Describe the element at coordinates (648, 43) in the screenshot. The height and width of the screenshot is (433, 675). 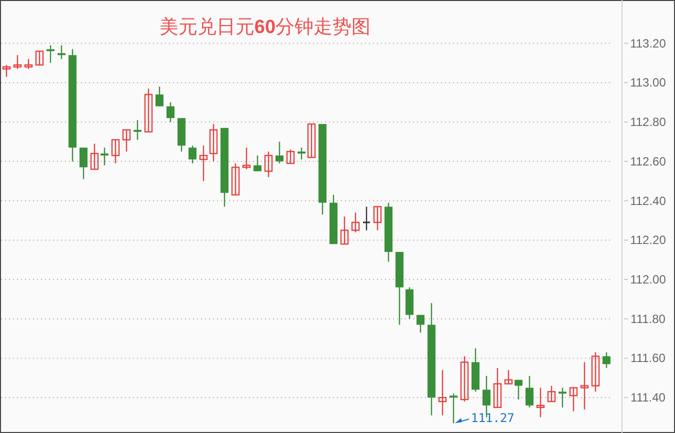
I see `y-tick-label: 113.20` at that location.